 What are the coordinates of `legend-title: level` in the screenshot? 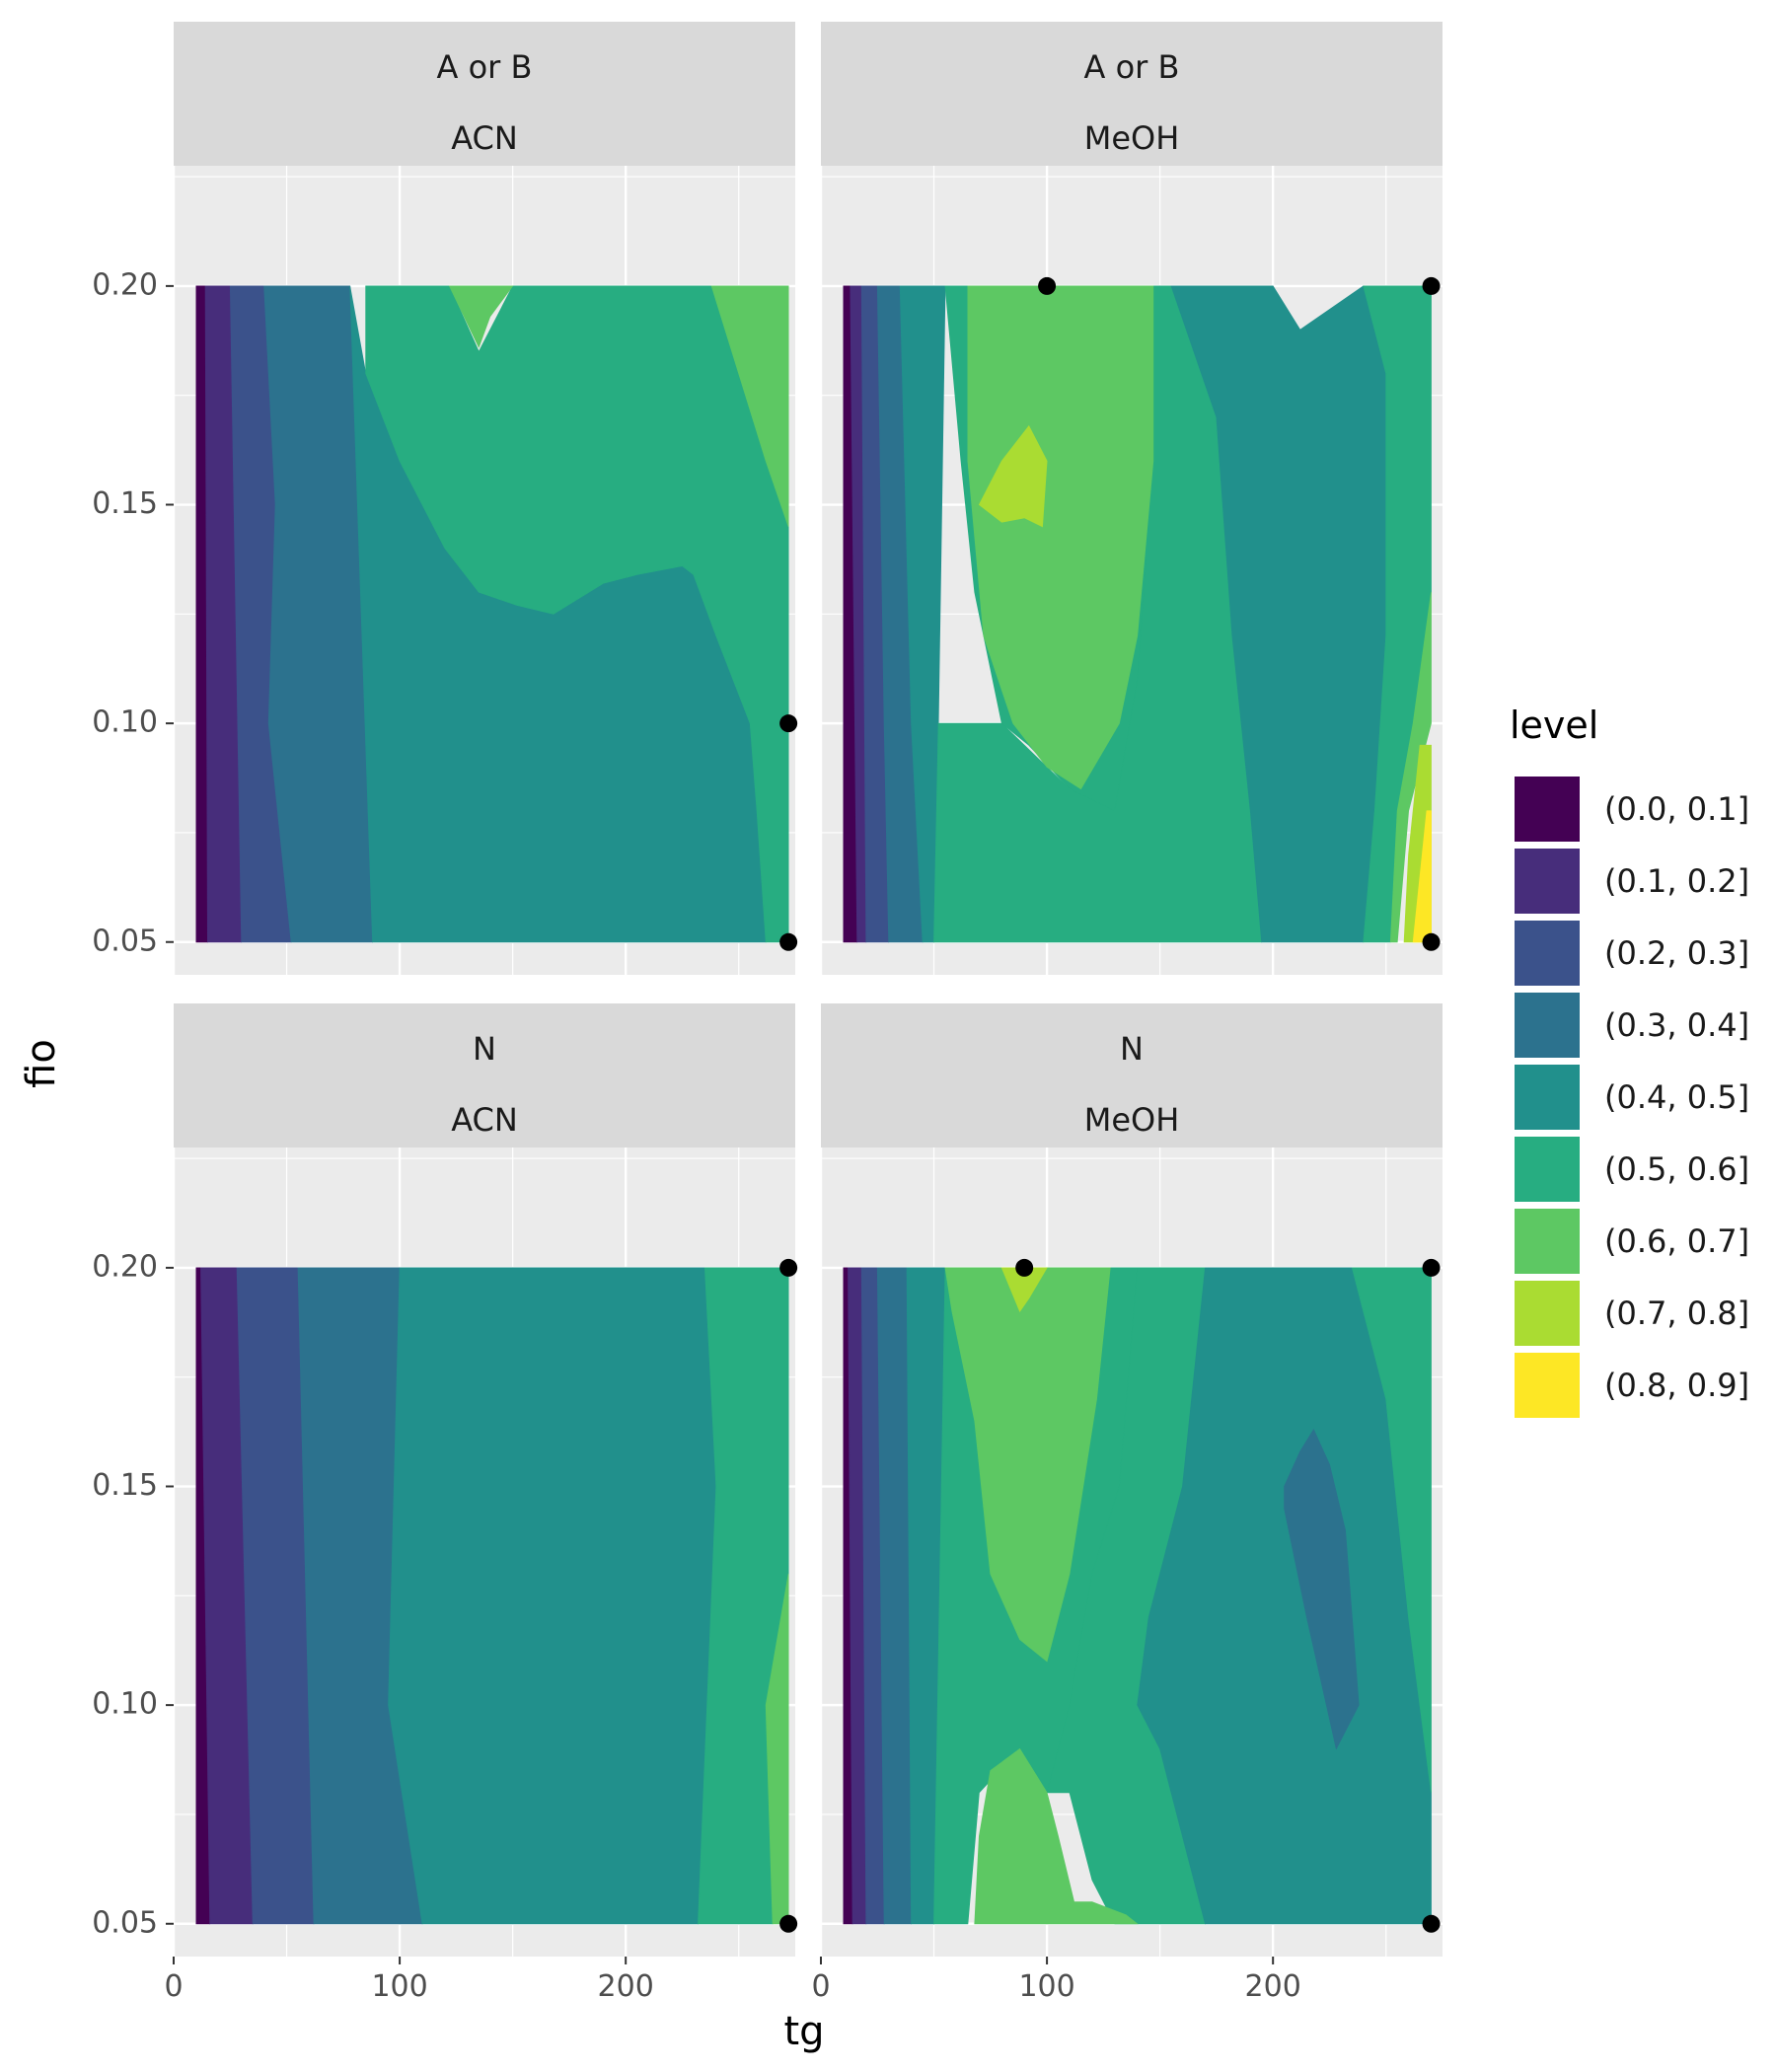 It's located at (1554, 725).